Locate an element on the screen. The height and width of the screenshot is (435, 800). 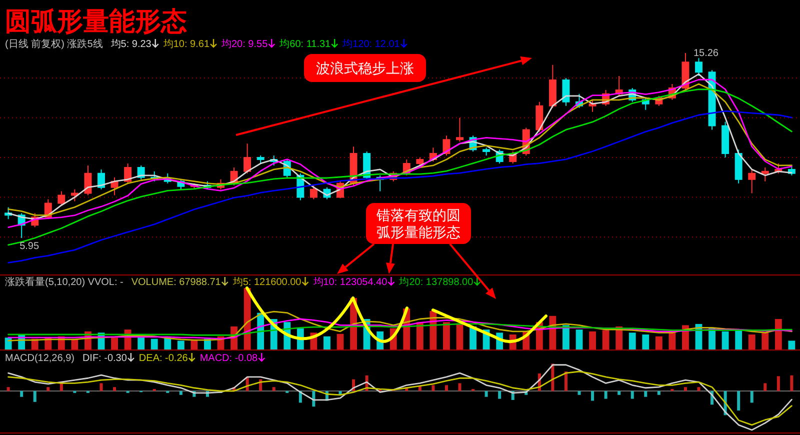
legend-label: DIF: -0.30 is located at coordinates (105, 358).